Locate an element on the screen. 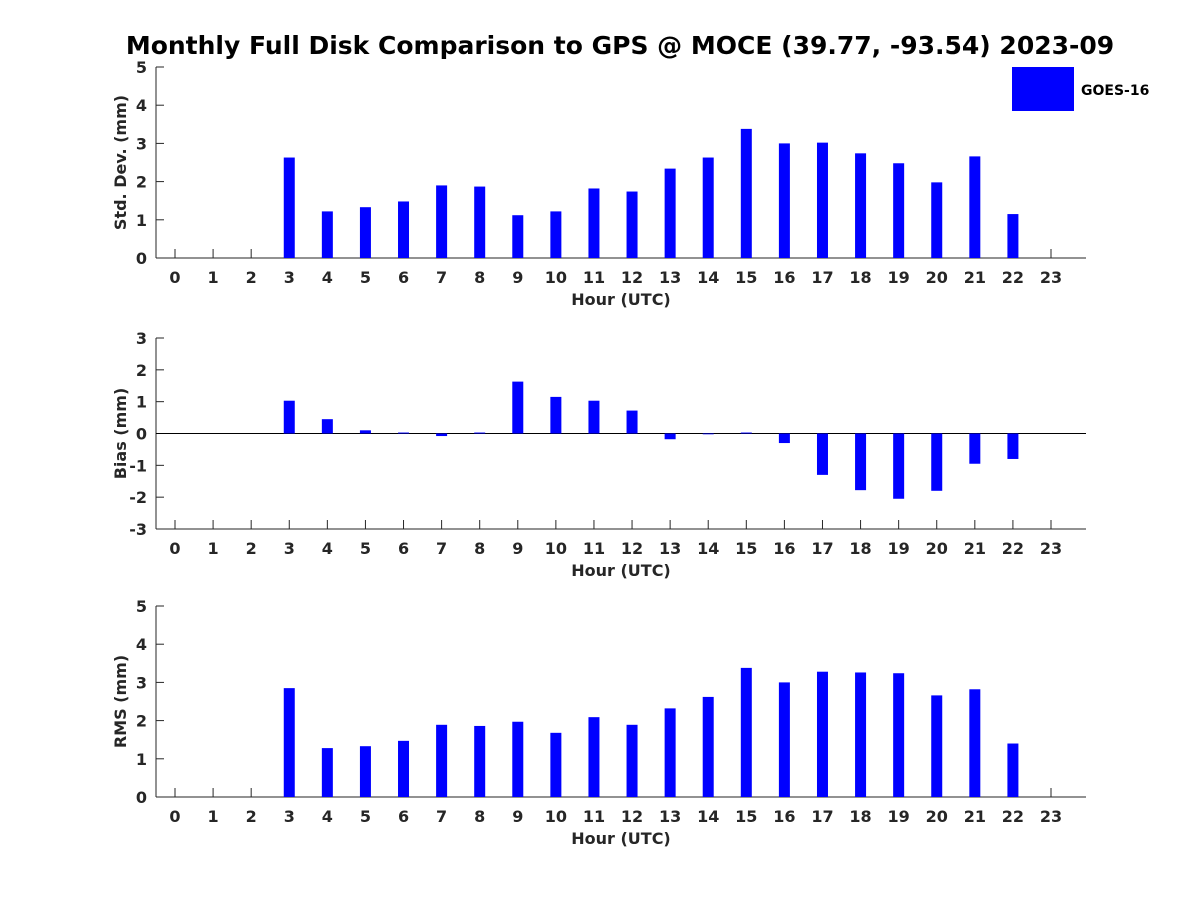 The image size is (1200, 900). x-tick-label: 23 is located at coordinates (1051, 548).